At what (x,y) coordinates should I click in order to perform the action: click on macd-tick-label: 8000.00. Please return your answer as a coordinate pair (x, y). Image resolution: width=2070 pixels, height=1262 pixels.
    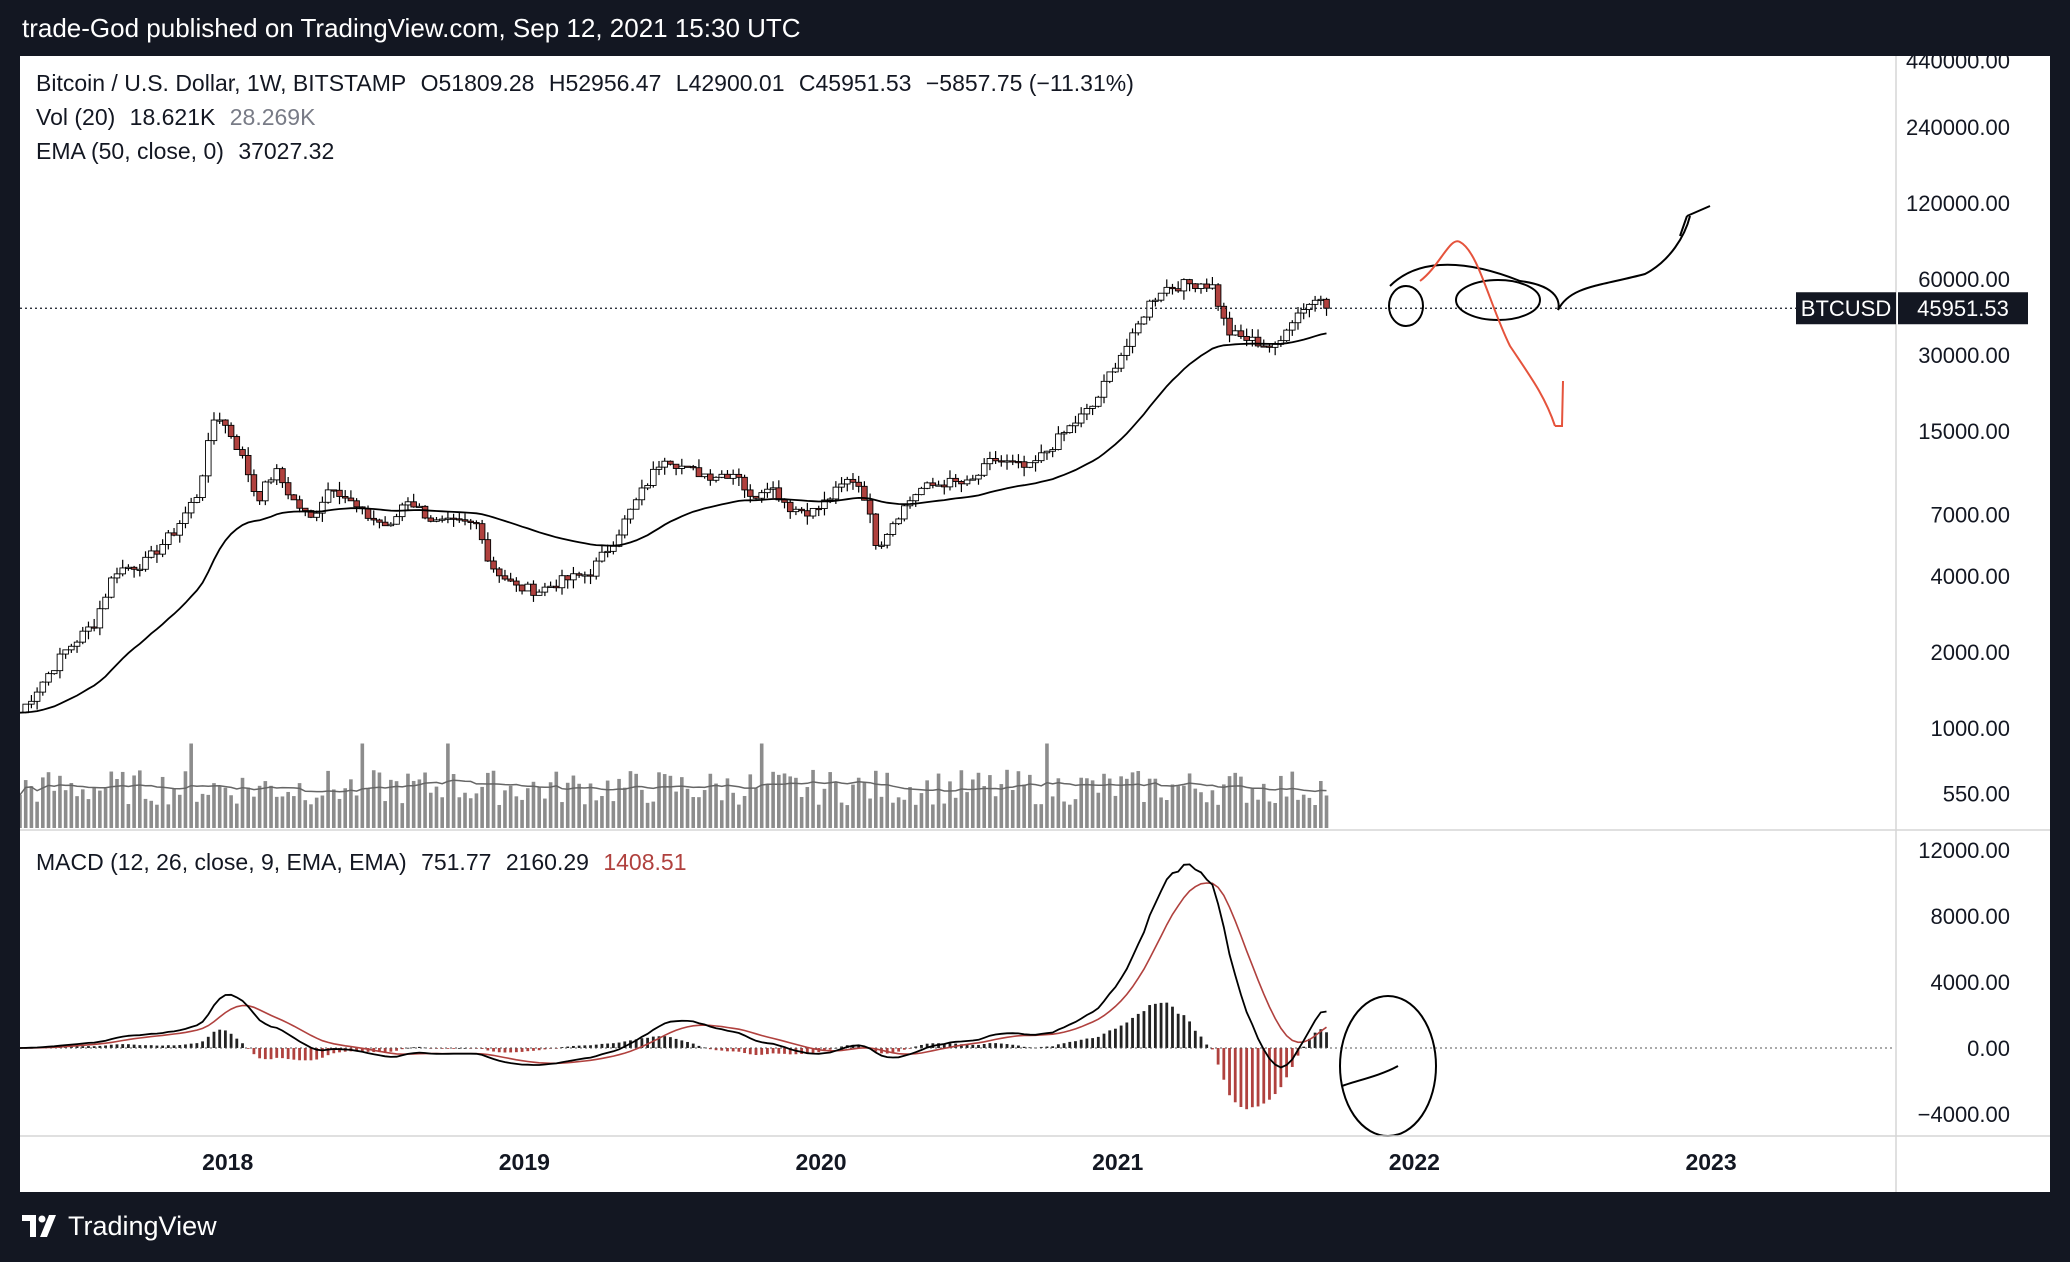
    Looking at the image, I should click on (1970, 916).